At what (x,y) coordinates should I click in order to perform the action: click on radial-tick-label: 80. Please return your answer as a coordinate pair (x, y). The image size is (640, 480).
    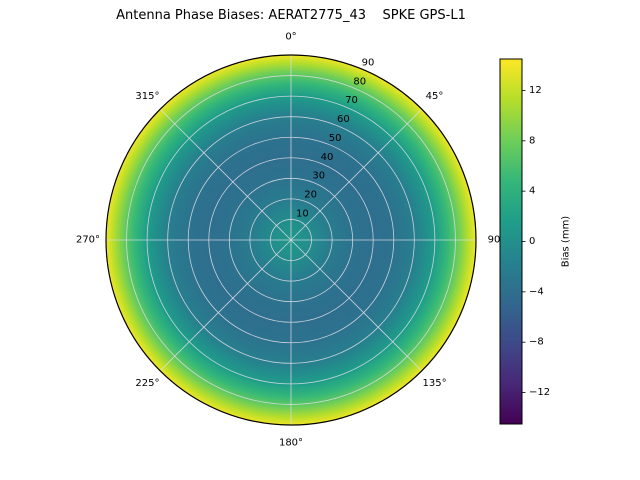
    Looking at the image, I should click on (359, 81).